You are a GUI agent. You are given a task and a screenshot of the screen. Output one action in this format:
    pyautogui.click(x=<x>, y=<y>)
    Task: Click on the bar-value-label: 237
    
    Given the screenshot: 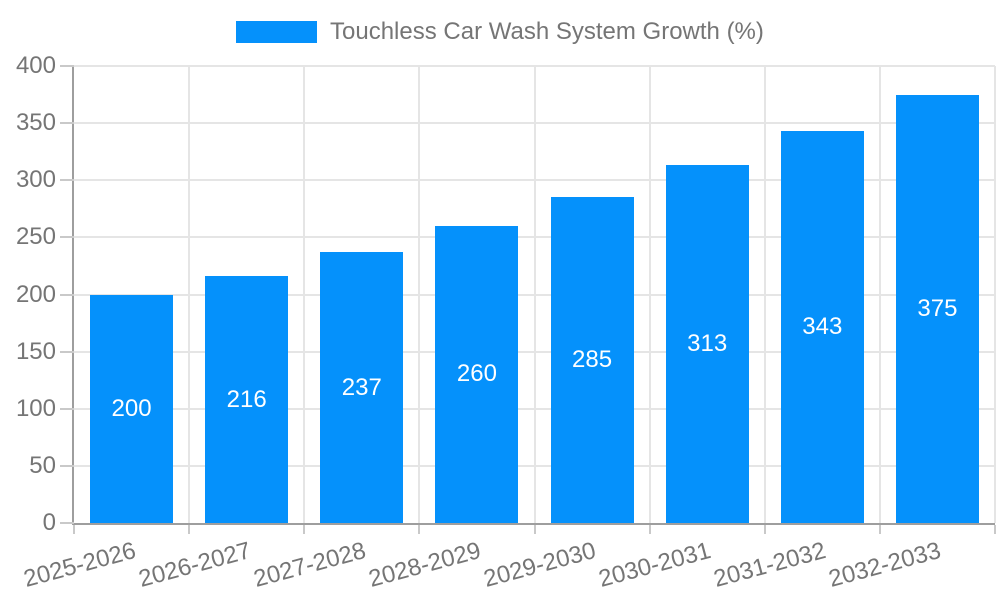 What is the action you would take?
    pyautogui.click(x=361, y=387)
    